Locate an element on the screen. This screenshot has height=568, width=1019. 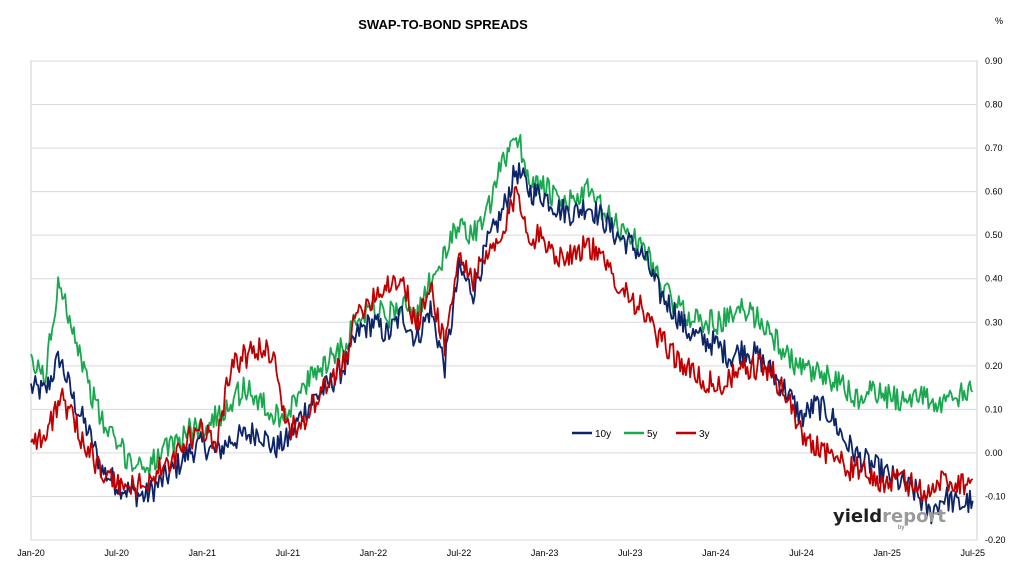
x-tick-label: Jul-23 is located at coordinates (630, 553).